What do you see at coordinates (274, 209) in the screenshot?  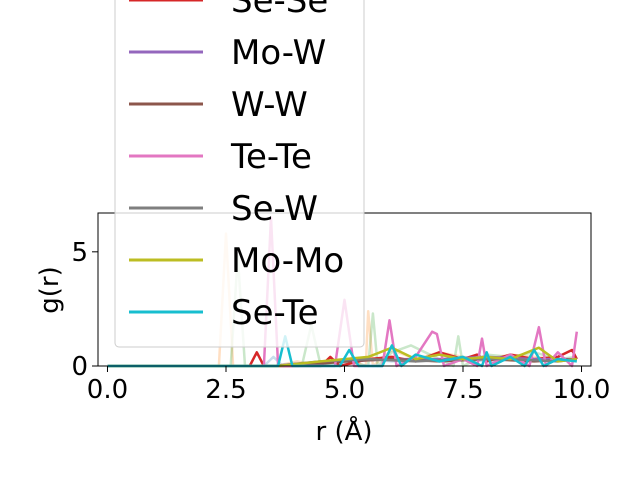 I see `legend-label: Se-W` at bounding box center [274, 209].